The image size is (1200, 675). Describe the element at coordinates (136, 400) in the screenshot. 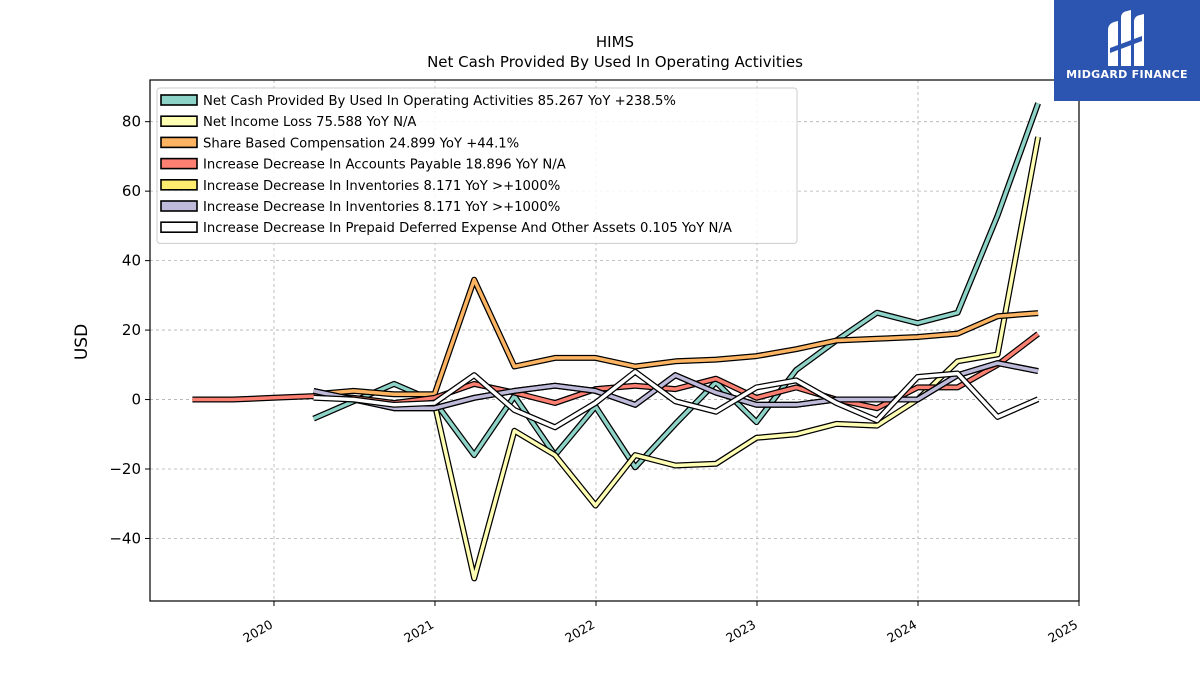

I see `y-tick-label: 0` at that location.